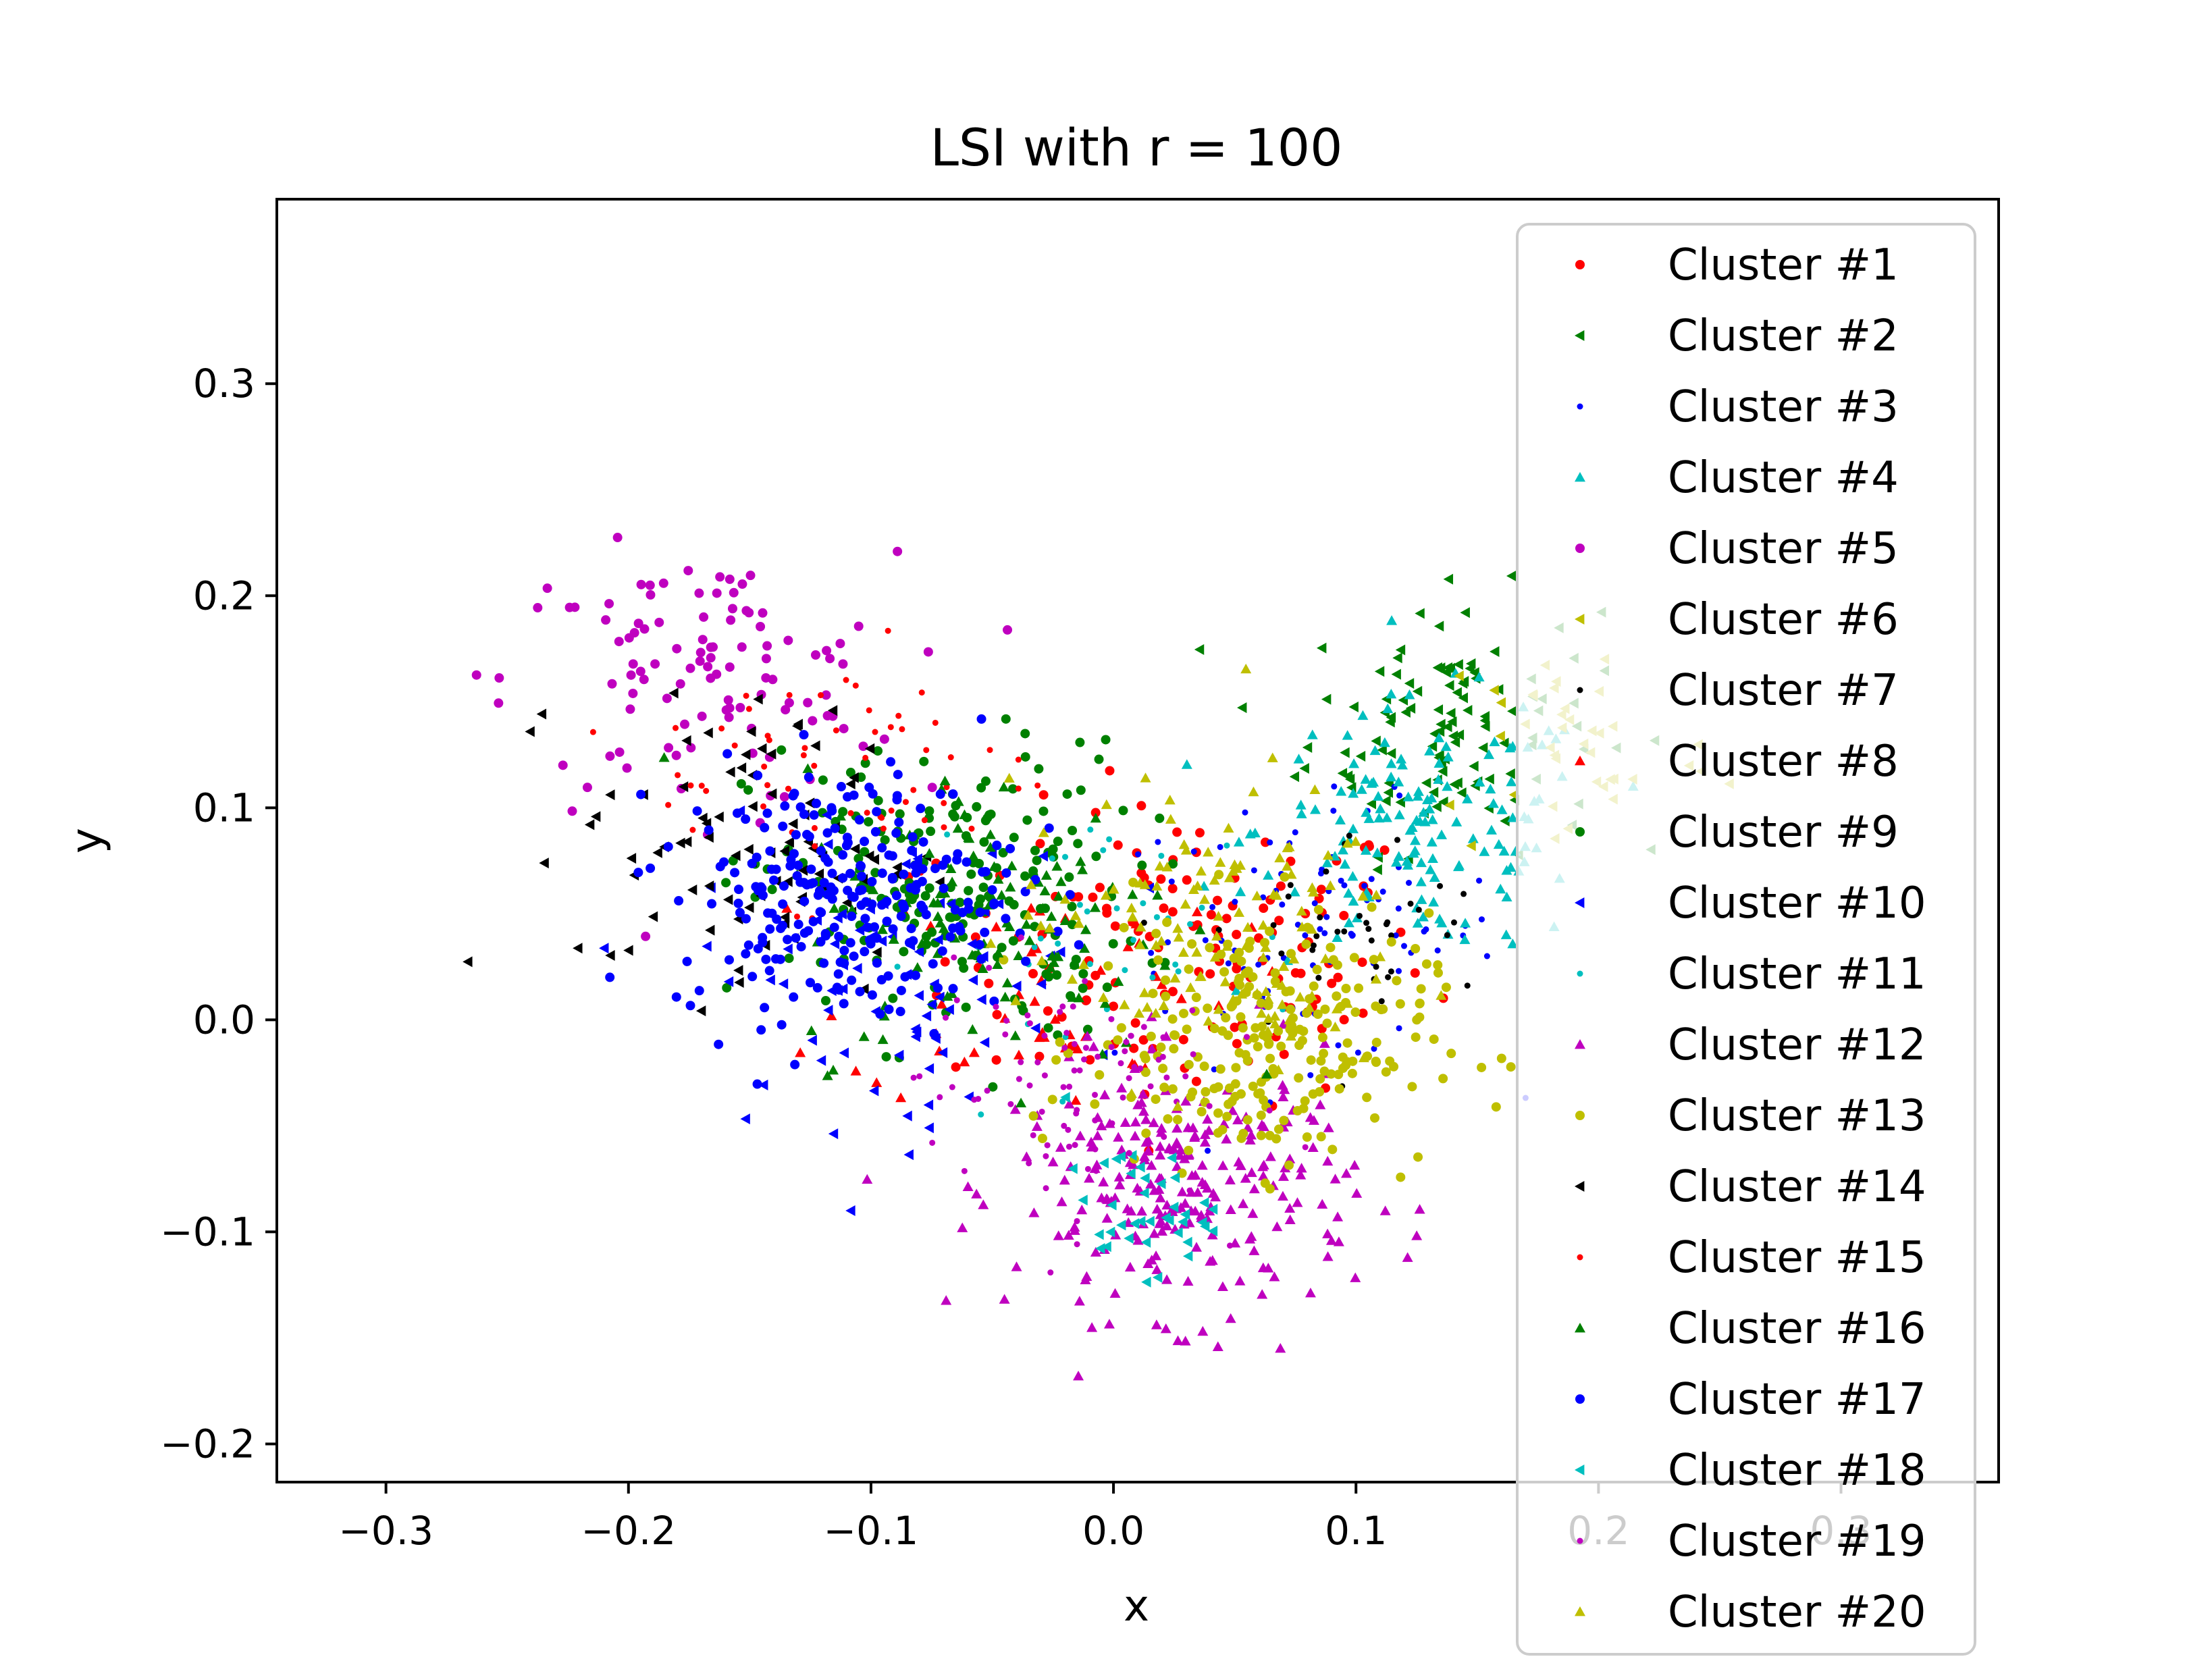 The image size is (2212, 1659). What do you see at coordinates (1797, 1471) in the screenshot?
I see `legend-label: Cluster #18` at bounding box center [1797, 1471].